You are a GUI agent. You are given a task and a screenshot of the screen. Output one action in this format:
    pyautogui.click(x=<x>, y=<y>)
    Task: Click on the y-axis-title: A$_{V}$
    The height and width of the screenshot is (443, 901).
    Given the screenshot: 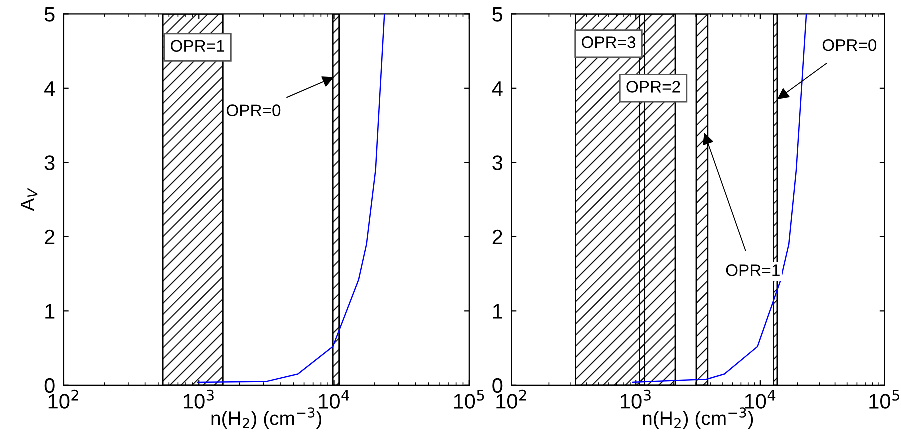 What is the action you would take?
    pyautogui.click(x=29, y=200)
    